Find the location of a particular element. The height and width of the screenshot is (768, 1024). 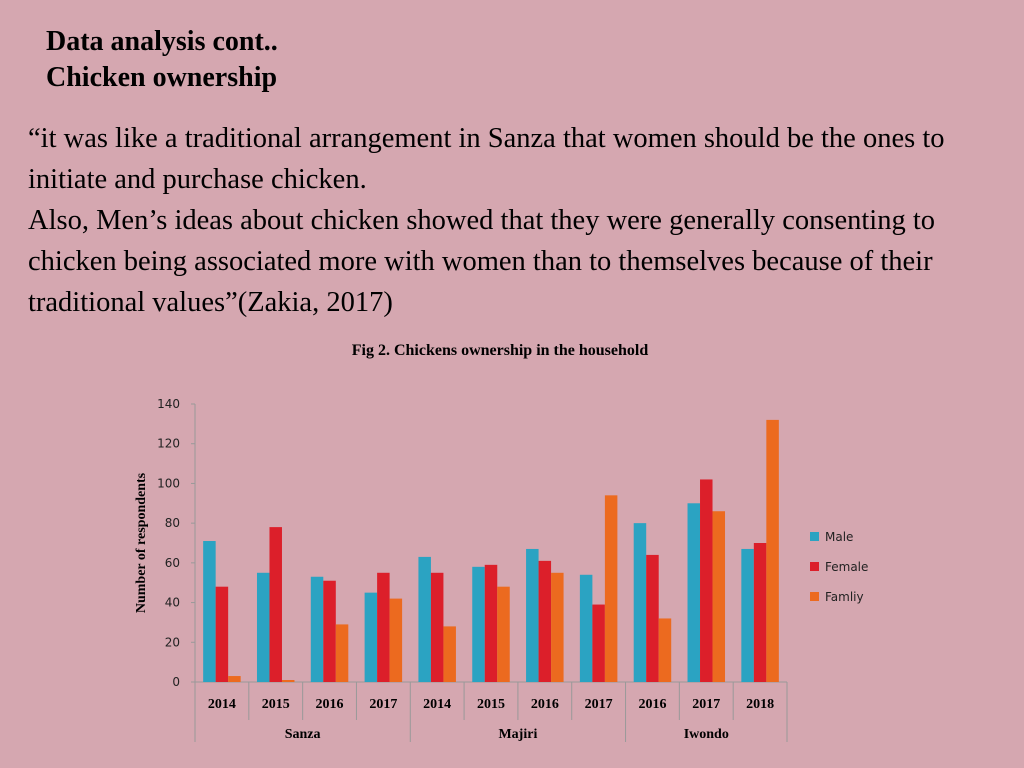

y-tick-label: 40 is located at coordinates (172, 603).